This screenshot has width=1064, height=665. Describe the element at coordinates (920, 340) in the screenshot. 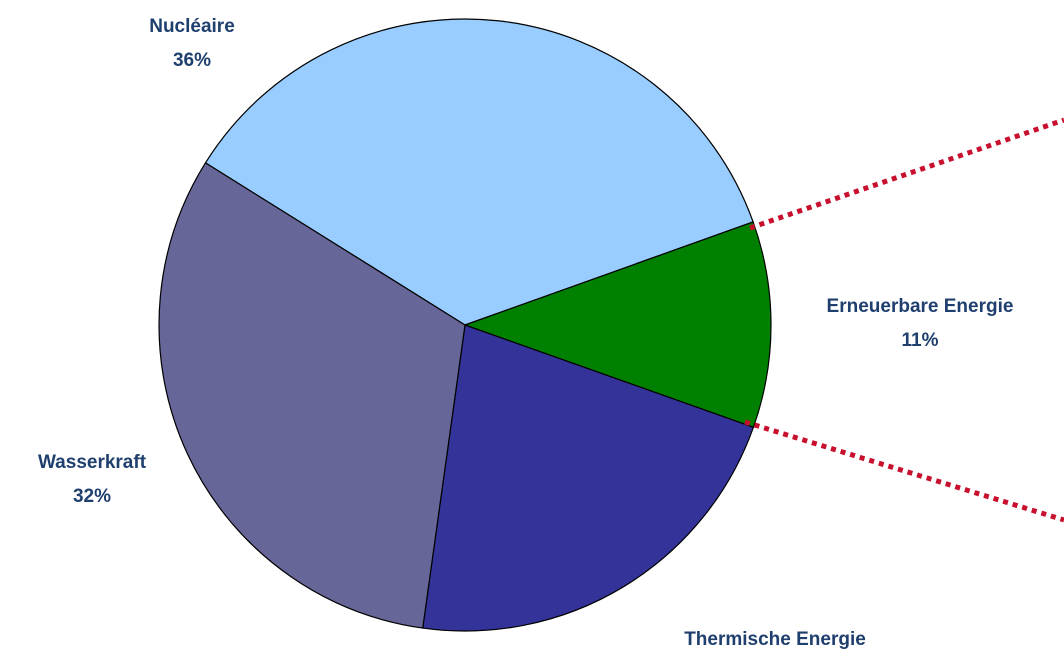

I see `slice-value-label: 11%` at that location.